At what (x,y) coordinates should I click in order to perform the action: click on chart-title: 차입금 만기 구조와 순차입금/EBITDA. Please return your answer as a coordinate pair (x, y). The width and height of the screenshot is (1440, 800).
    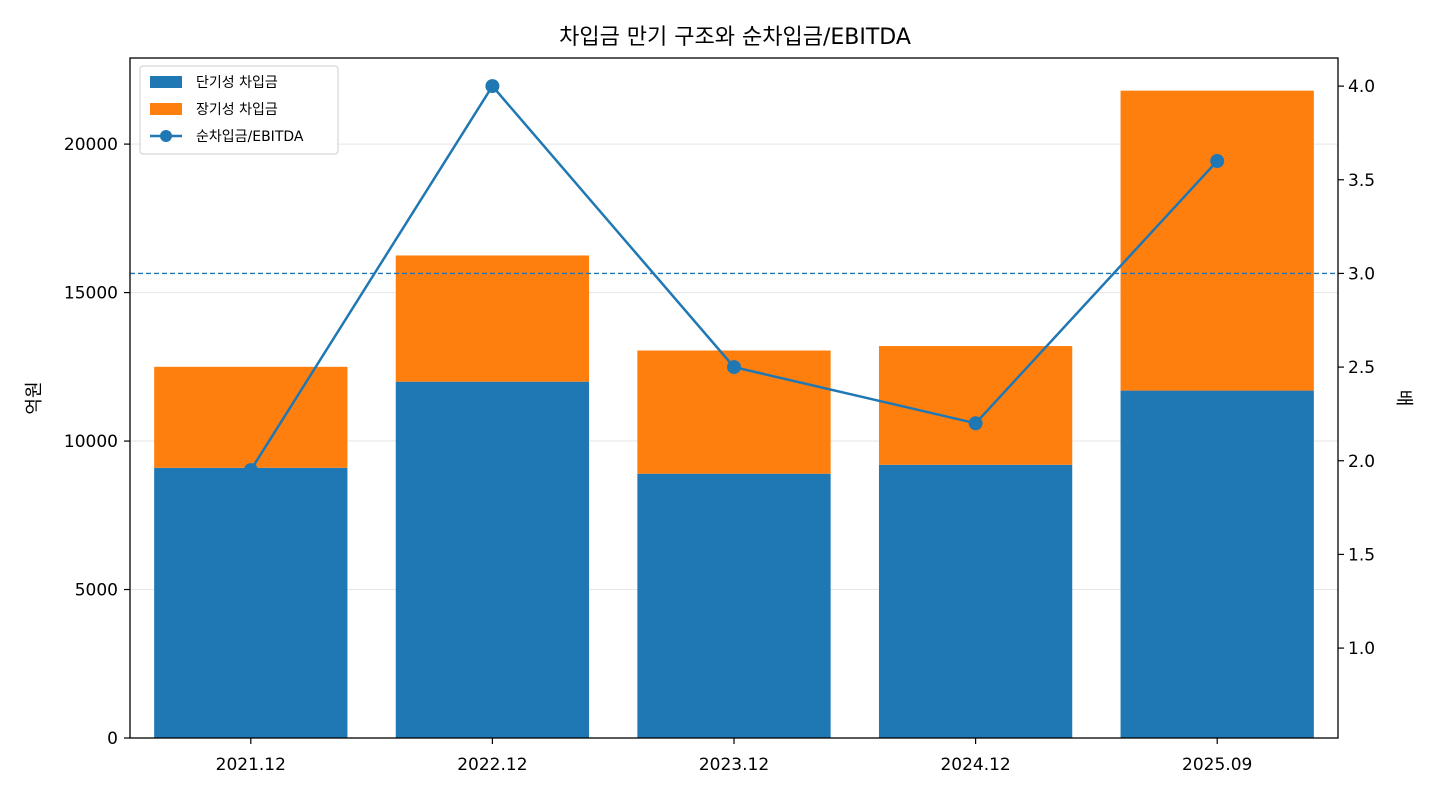
    Looking at the image, I should click on (735, 37).